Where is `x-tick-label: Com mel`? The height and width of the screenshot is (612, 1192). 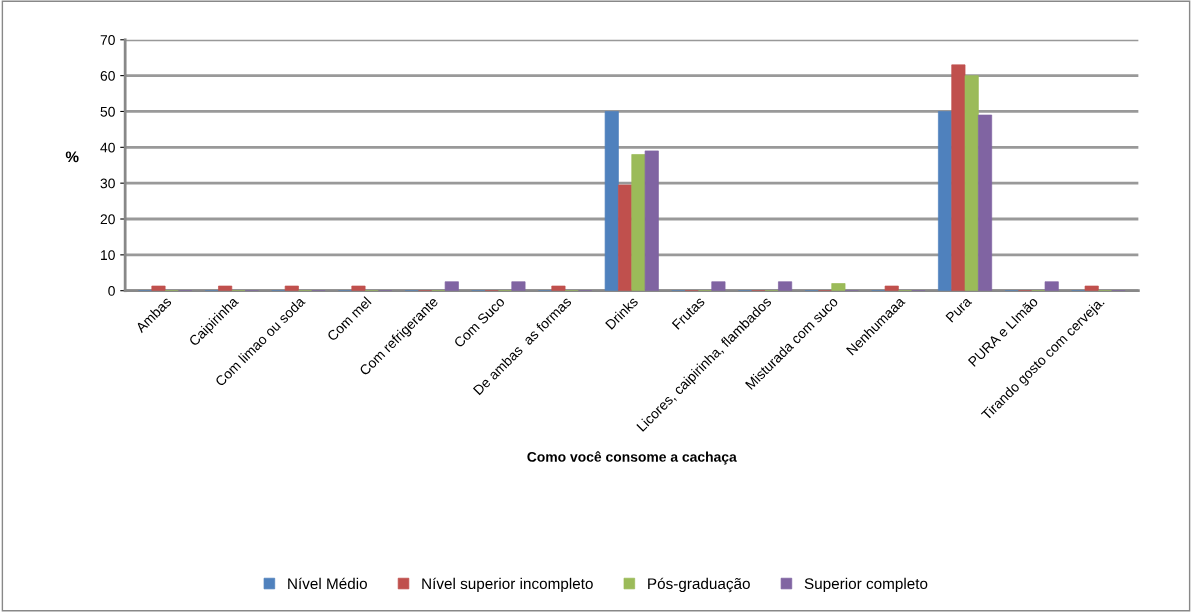 x-tick-label: Com mel is located at coordinates (349, 319).